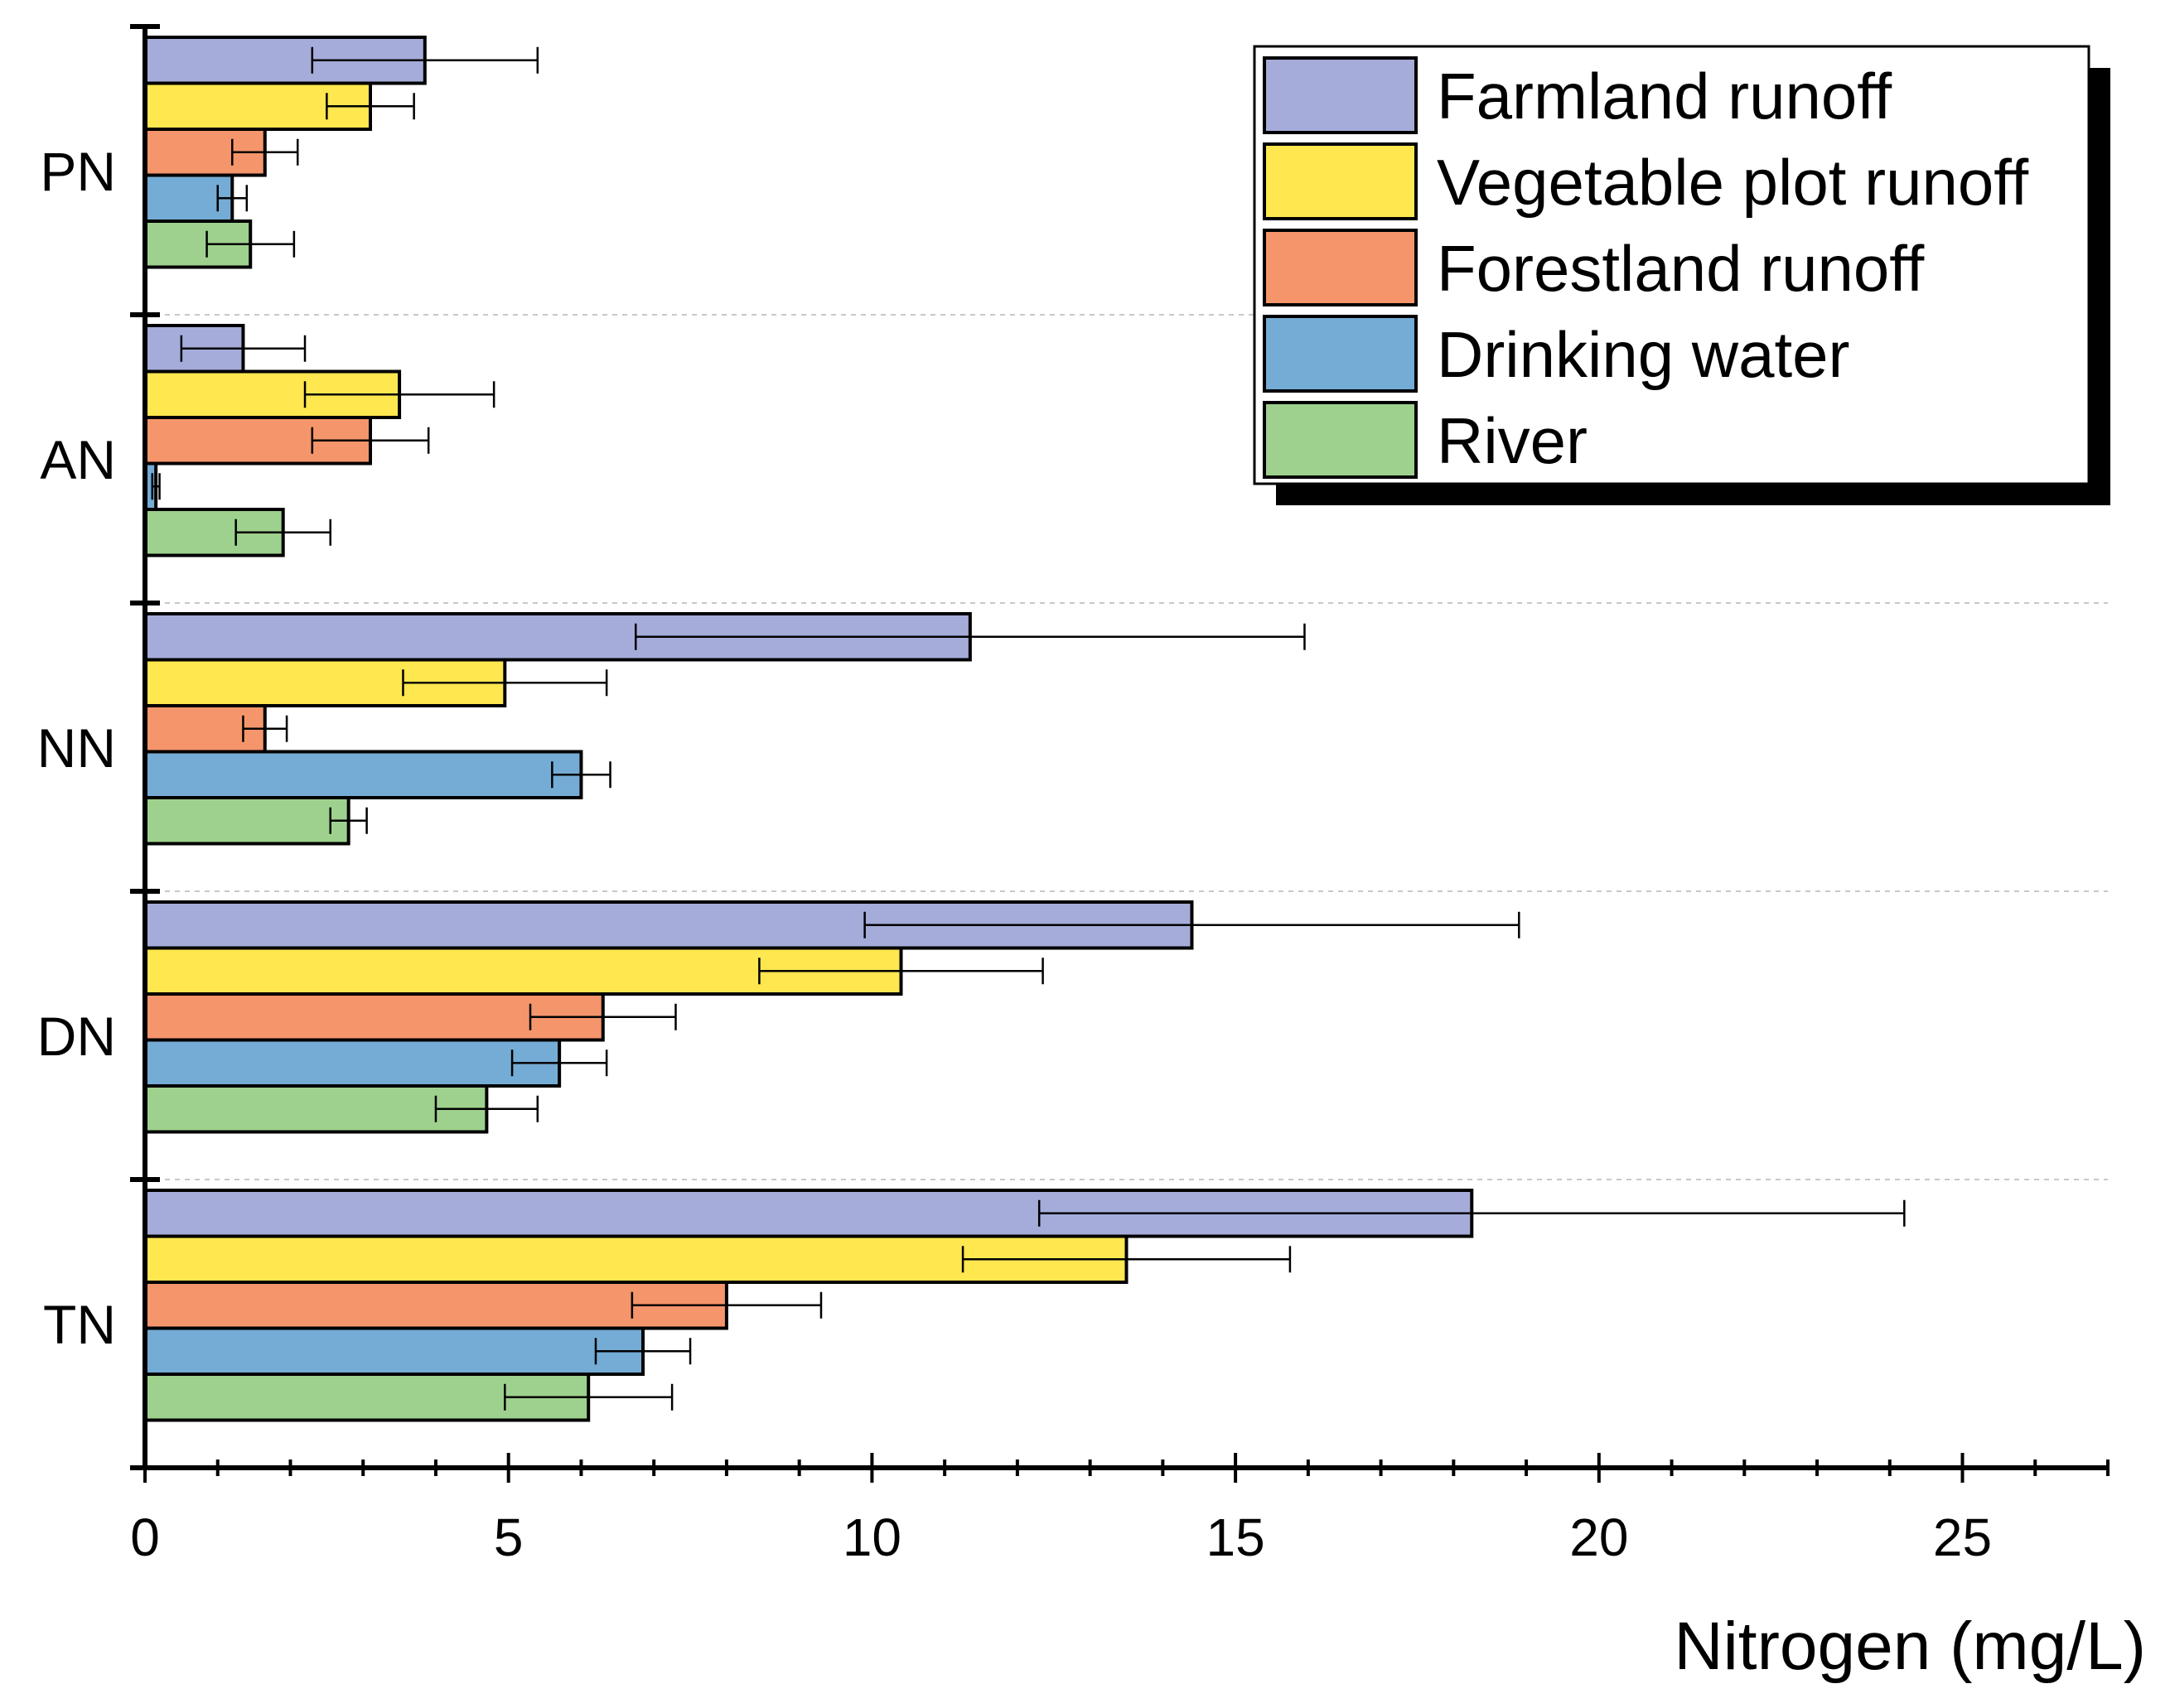 The height and width of the screenshot is (1708, 2170). I want to click on y-category-labels: PN AN NN DN TN, so click(76, 748).